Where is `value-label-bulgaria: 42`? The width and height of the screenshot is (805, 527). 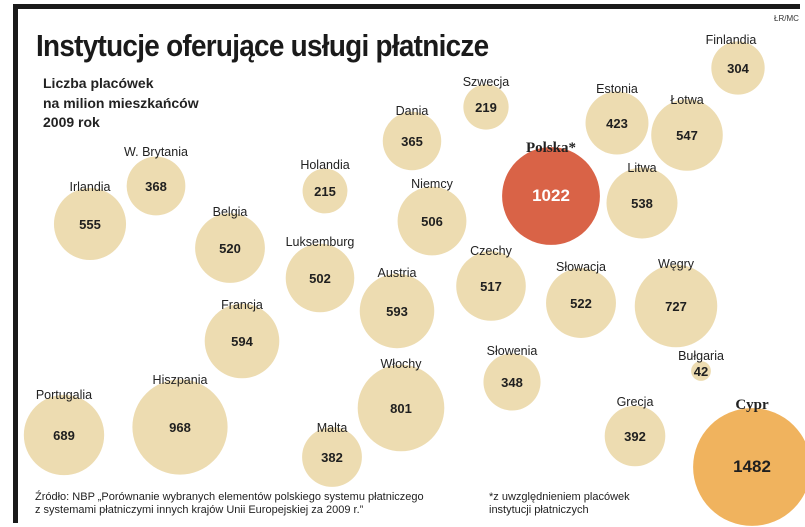 value-label-bulgaria: 42 is located at coordinates (701, 371).